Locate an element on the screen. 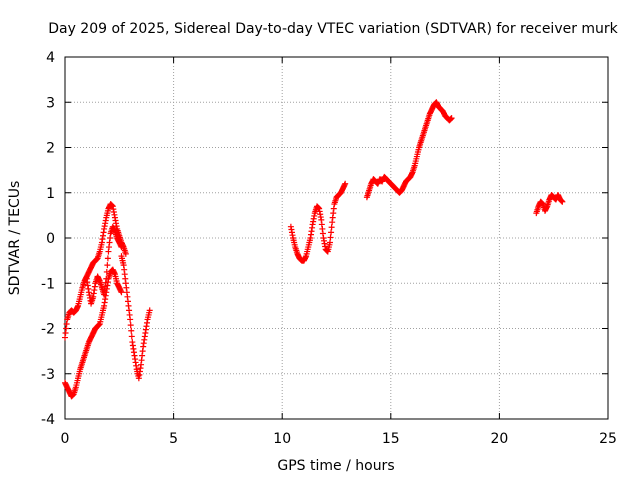  x-tick-label: 5 is located at coordinates (173, 439).